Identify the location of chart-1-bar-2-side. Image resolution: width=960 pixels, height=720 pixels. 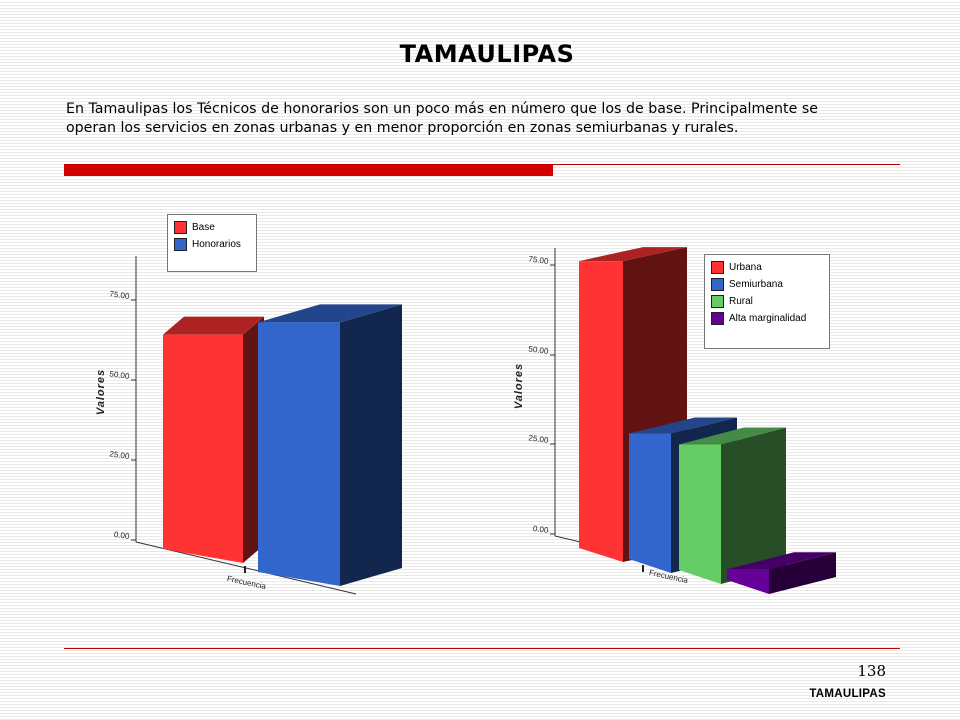
(371, 445).